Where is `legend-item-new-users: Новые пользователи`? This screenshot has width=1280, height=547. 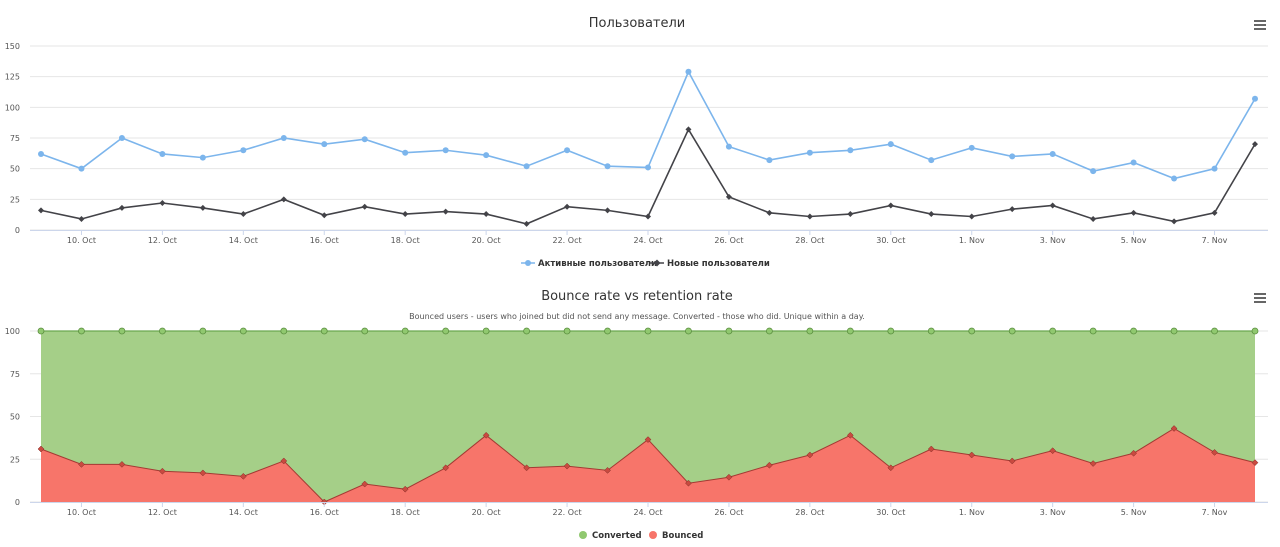
legend-item-new-users: Новые пользователи is located at coordinates (710, 264).